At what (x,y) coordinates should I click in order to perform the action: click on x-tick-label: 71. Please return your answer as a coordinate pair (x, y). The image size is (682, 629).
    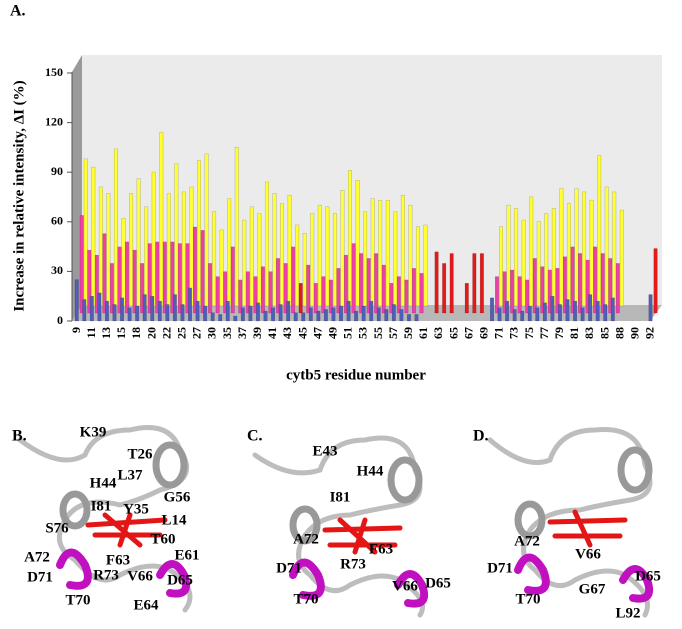
    Looking at the image, I should click on (499, 333).